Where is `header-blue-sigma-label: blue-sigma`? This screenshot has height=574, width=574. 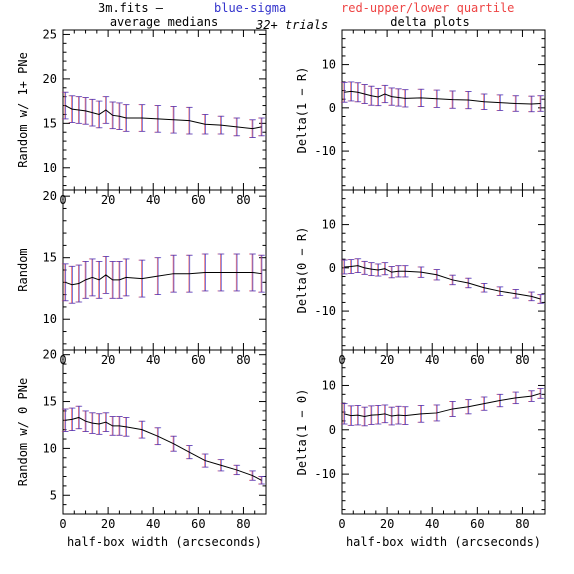
header-blue-sigma-label: blue-sigma is located at coordinates (250, 8).